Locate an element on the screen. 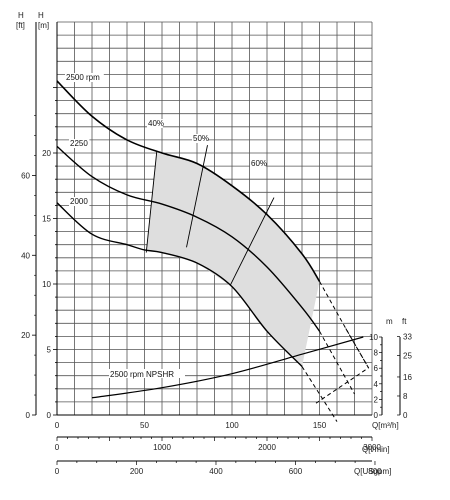 This screenshot has width=450, height=500. series-label: 2250 is located at coordinates (79, 143).